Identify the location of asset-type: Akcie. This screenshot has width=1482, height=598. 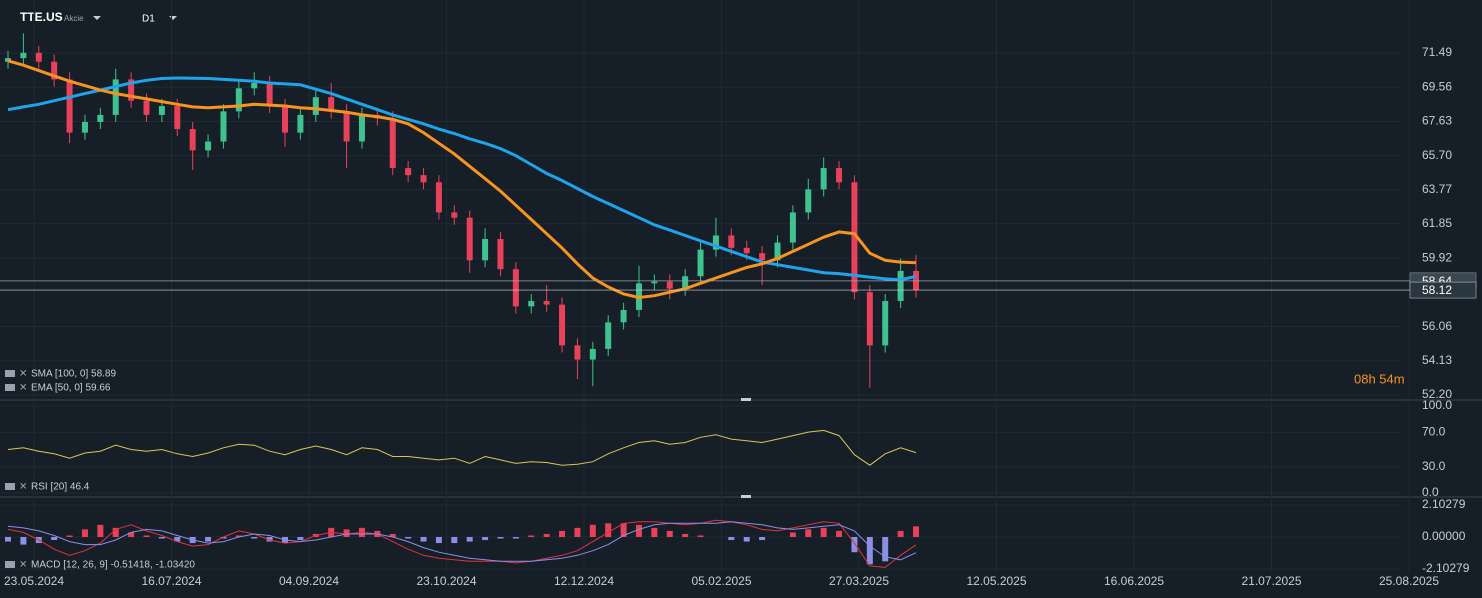
(74, 18).